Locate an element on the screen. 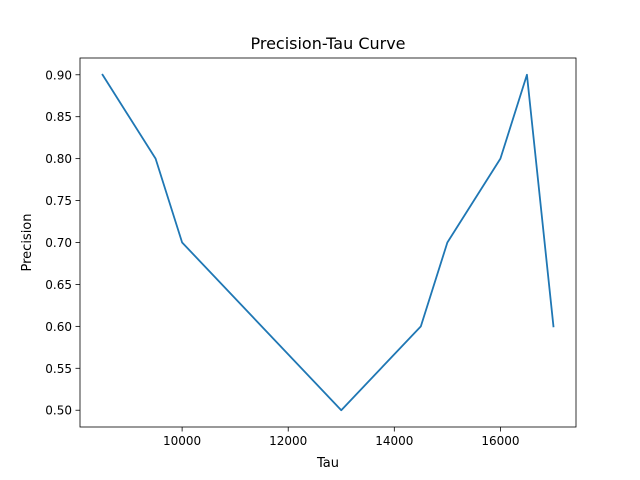 The width and height of the screenshot is (640, 480). chart-title: Precision-Tau Curve is located at coordinates (327, 43).